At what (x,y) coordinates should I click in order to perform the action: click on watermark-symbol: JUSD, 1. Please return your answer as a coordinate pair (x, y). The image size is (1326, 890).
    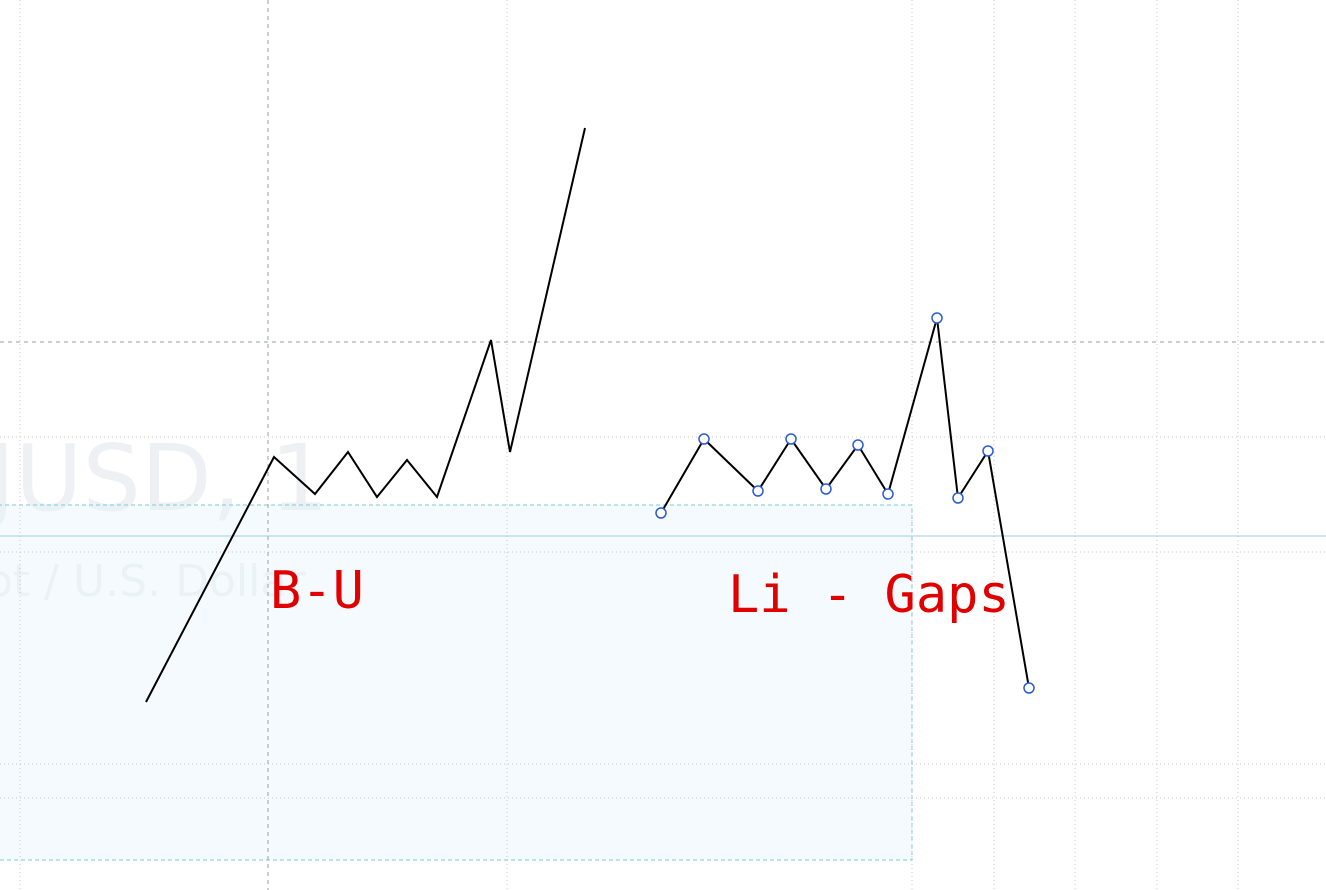
    Looking at the image, I should click on (164, 478).